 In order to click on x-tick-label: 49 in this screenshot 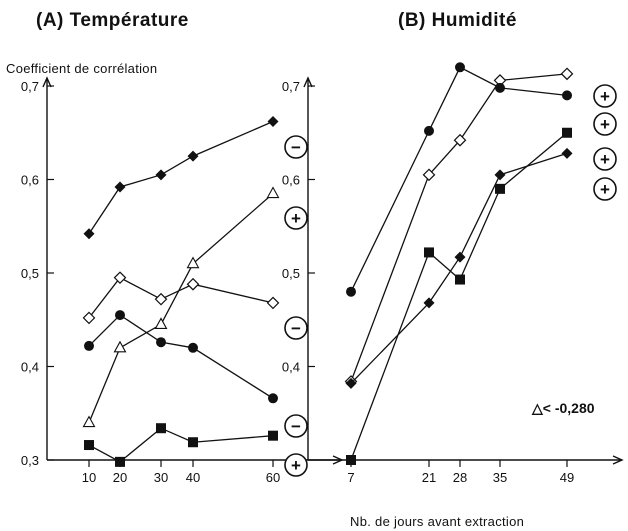, I will do `click(567, 477)`.